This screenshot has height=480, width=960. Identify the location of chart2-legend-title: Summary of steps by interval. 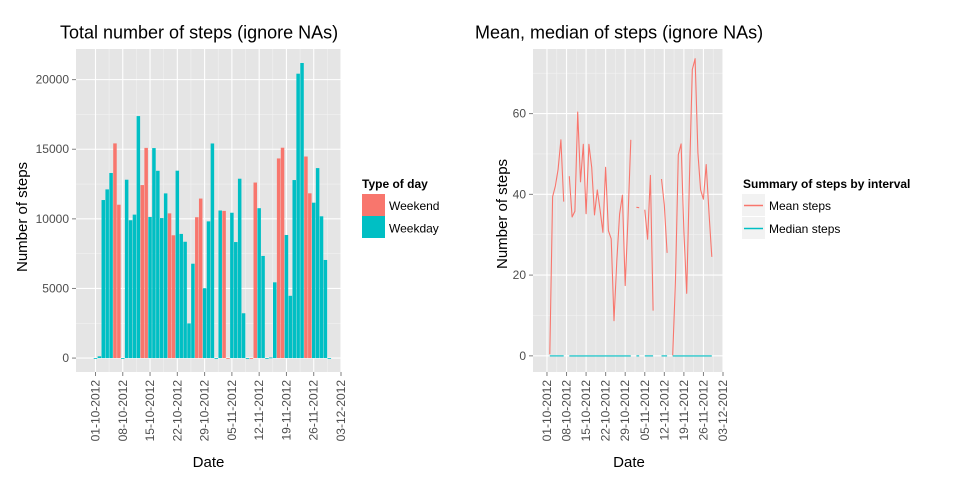
(826, 184).